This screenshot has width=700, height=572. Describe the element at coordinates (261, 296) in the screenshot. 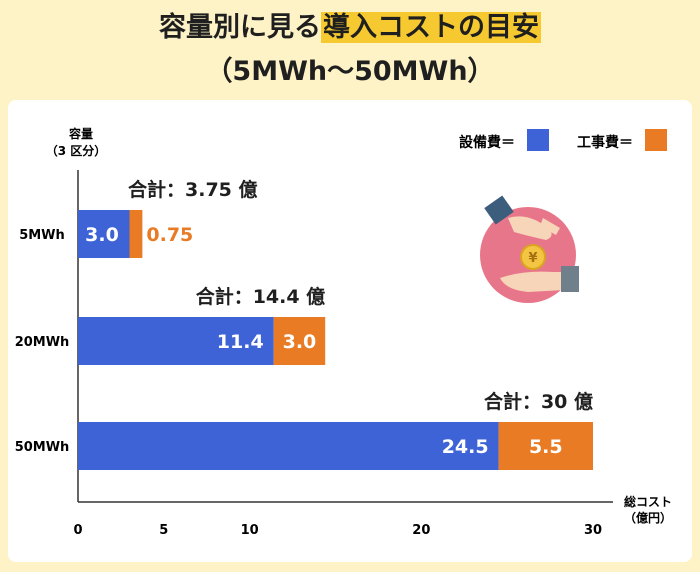

I see `total-label: 合計：14.4 億` at that location.